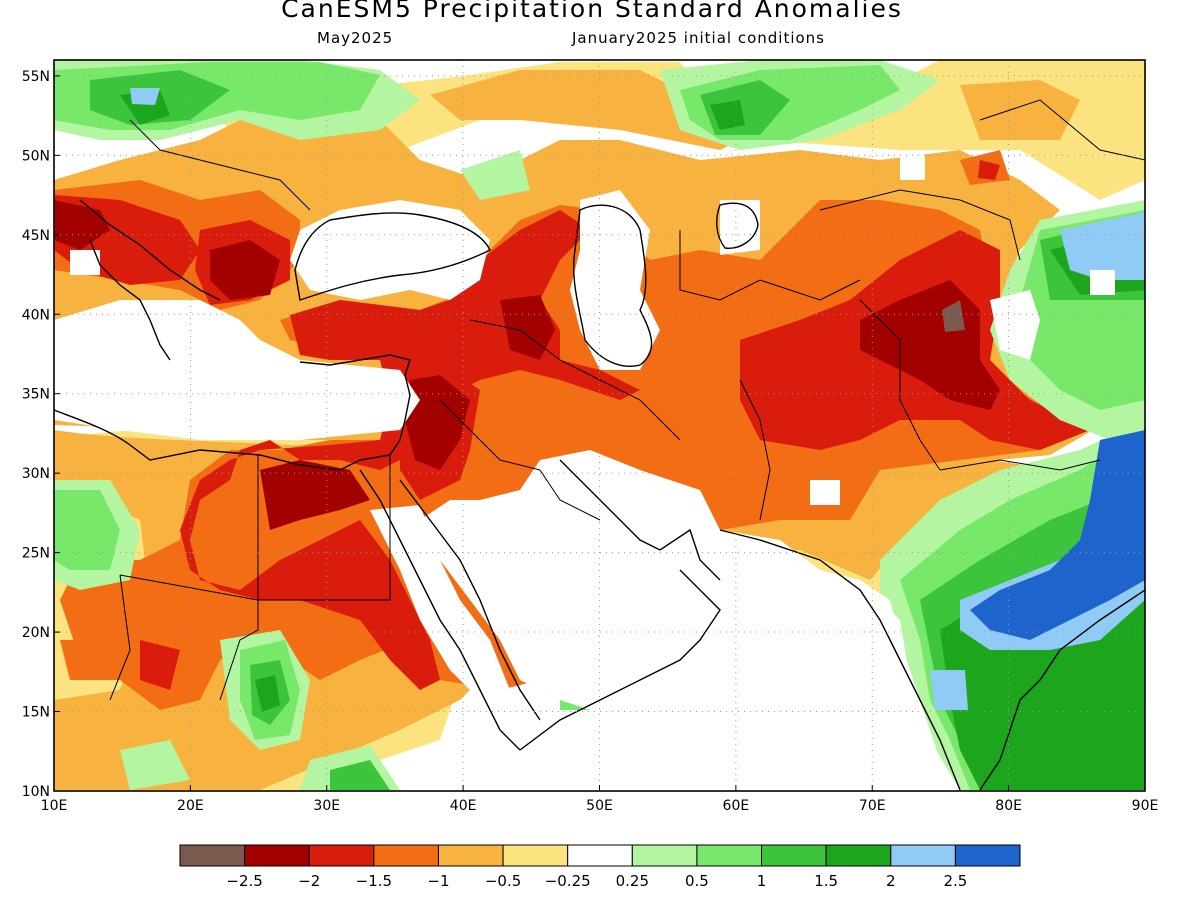 The image size is (1200, 900). What do you see at coordinates (891, 881) in the screenshot?
I see `colorbar-label: 2` at bounding box center [891, 881].